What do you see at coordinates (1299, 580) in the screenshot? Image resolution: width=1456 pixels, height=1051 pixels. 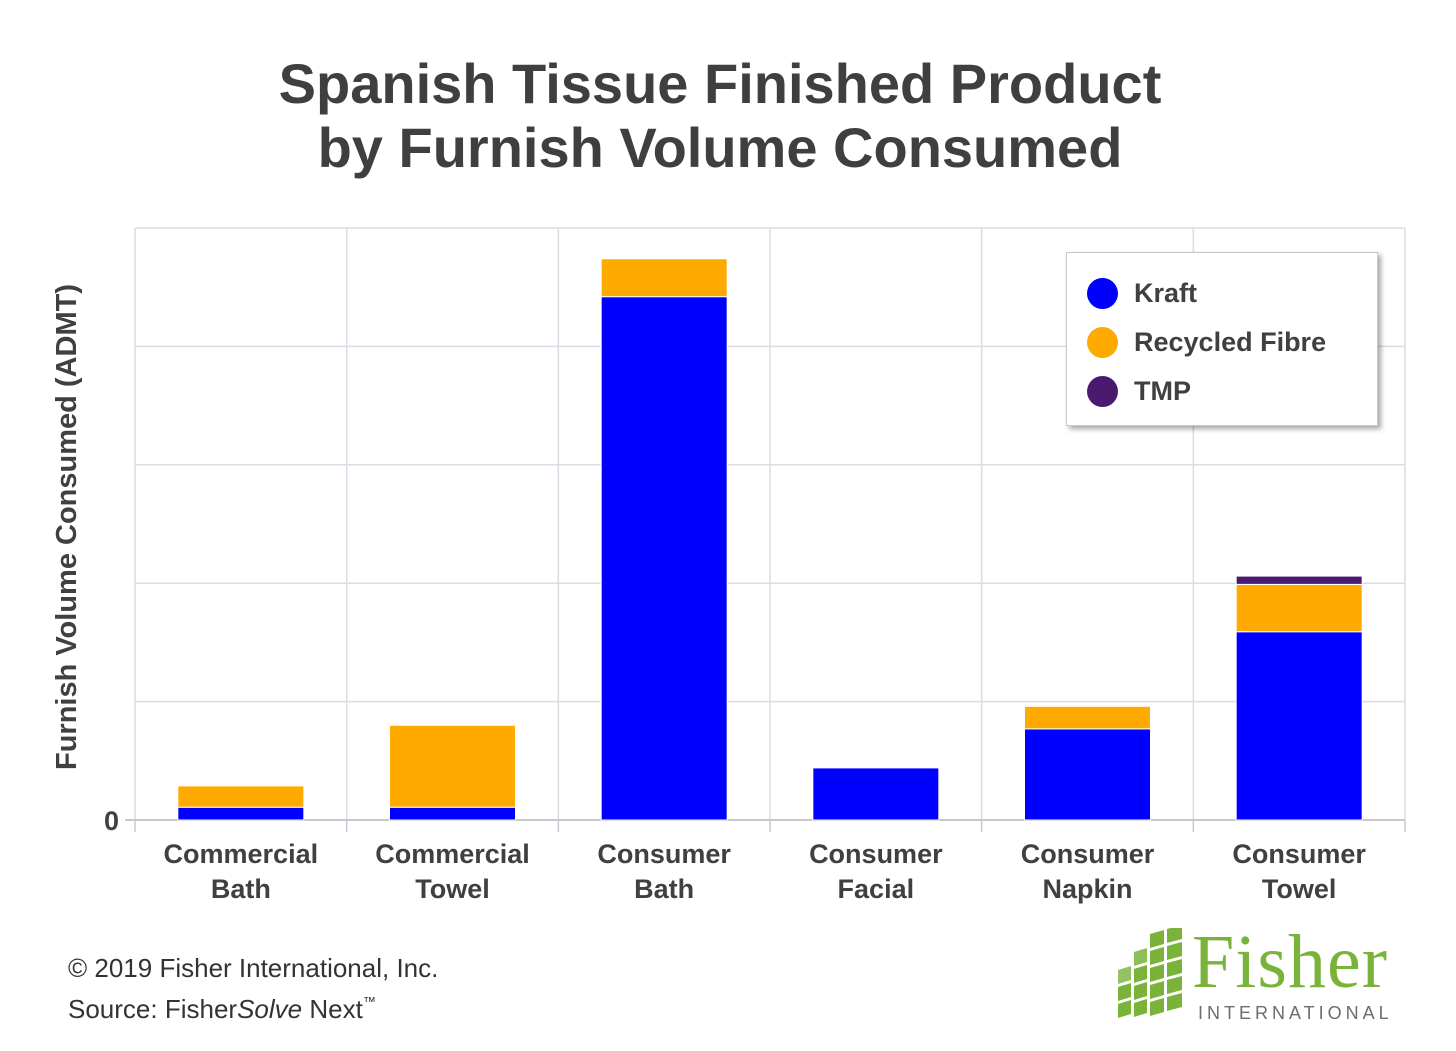 I see `bar-segment-tmp` at bounding box center [1299, 580].